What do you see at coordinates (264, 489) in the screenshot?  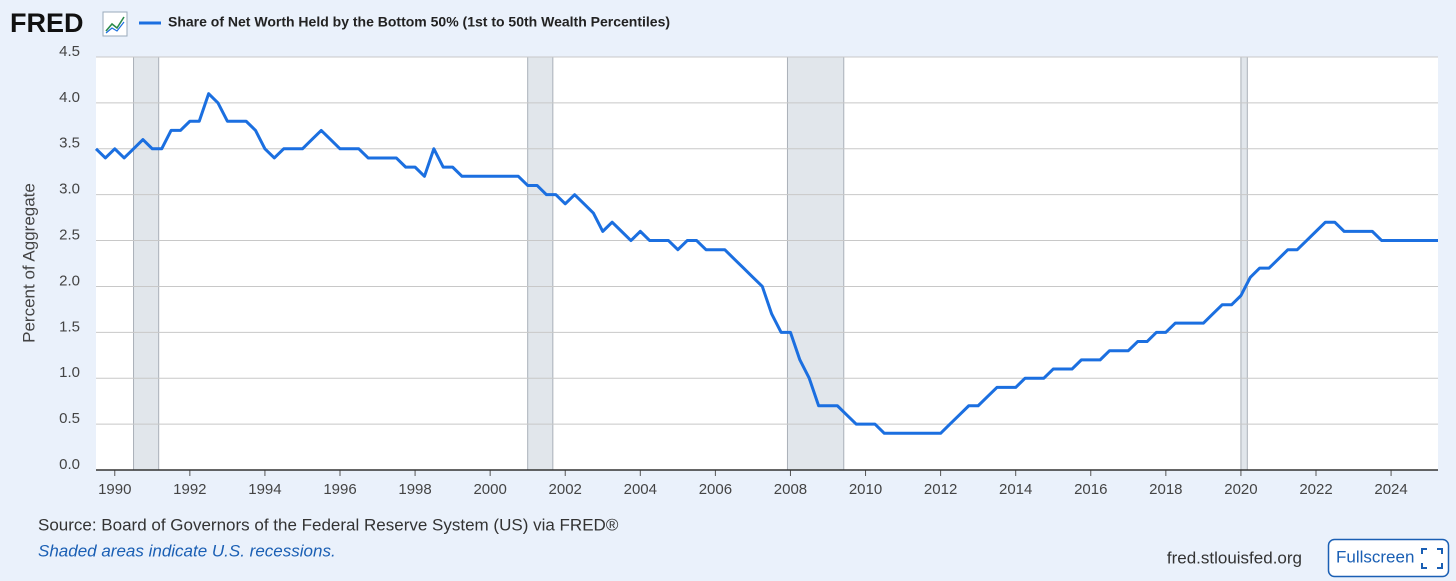 I see `x-tick-label: 1994` at bounding box center [264, 489].